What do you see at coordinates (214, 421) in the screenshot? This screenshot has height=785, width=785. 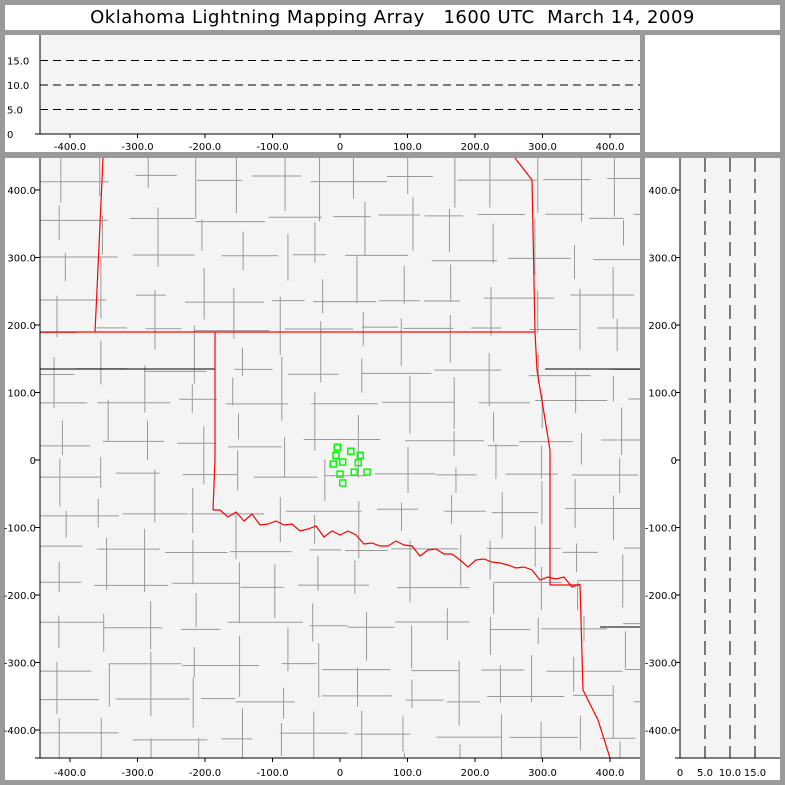 I see `texas-oklahoma-west-border` at bounding box center [214, 421].